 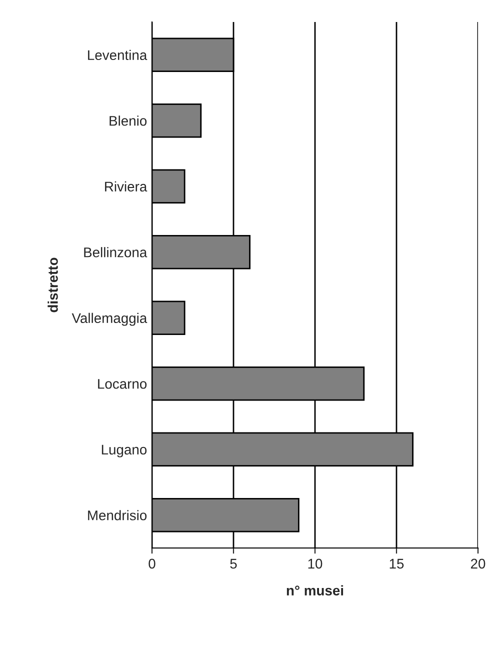 What do you see at coordinates (315, 563) in the screenshot?
I see `x-tick-label: 10` at bounding box center [315, 563].